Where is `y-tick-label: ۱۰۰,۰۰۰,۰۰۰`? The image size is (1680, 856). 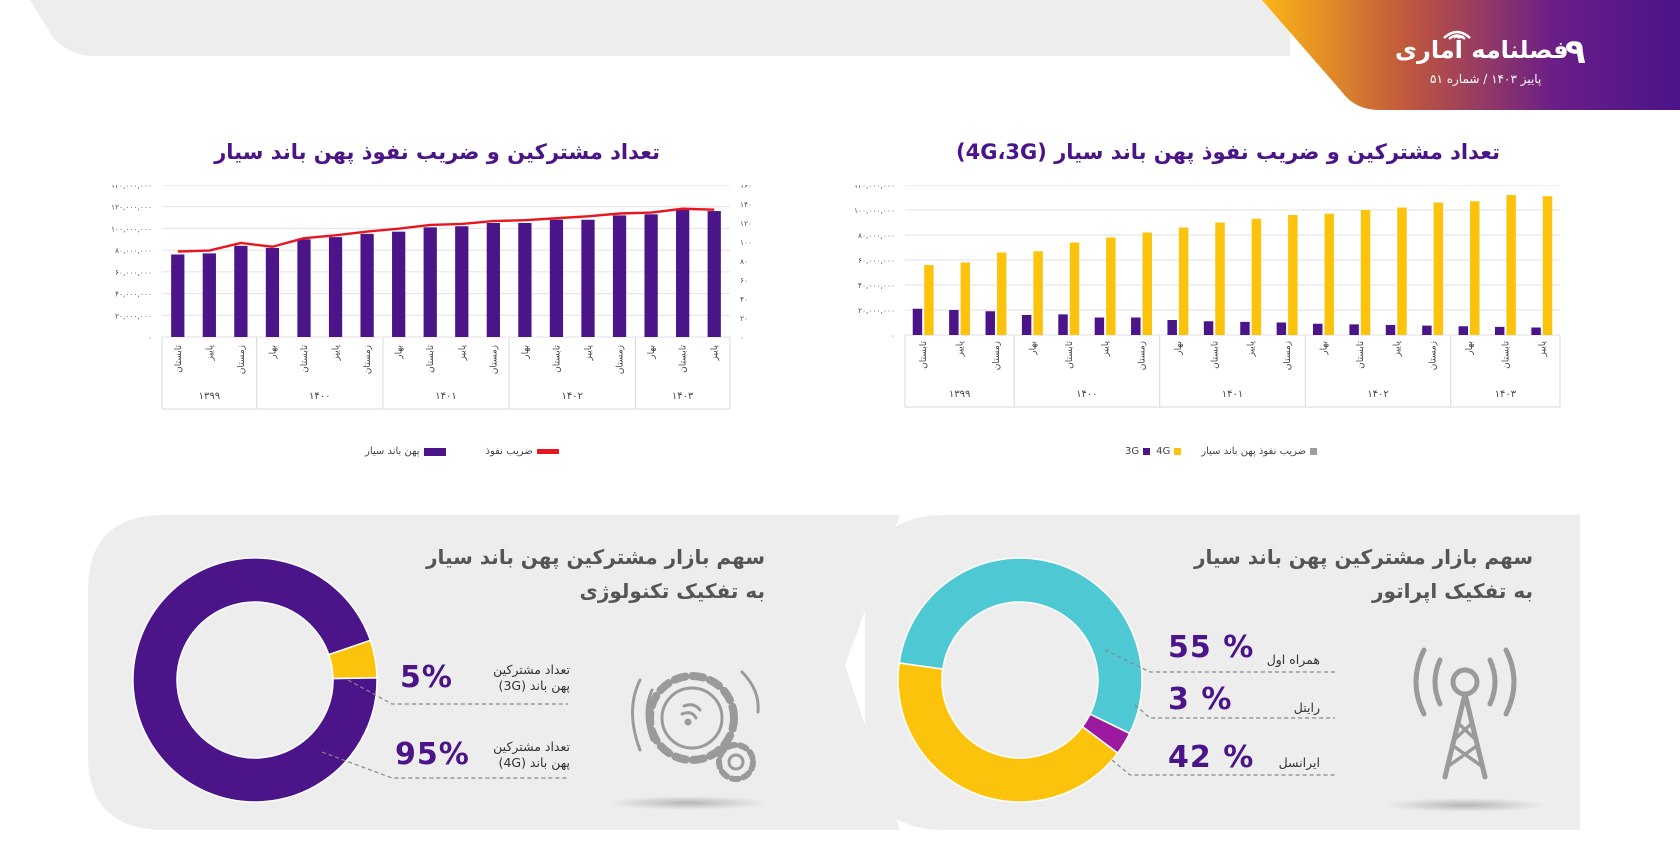 y-tick-label: ۱۰۰,۰۰۰,۰۰۰ is located at coordinates (874, 210).